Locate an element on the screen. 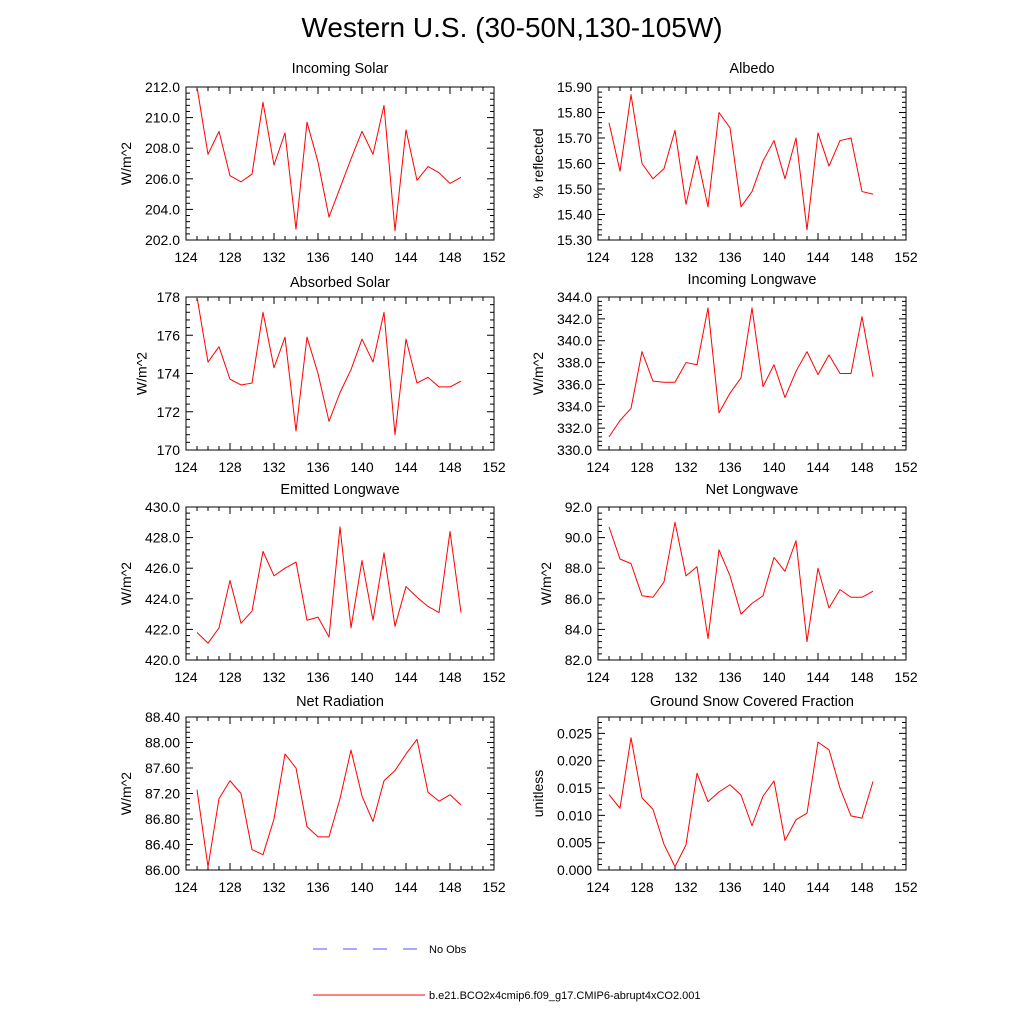 Image resolution: width=1024 pixels, height=1024 pixels. y-tick-label: 334.0 is located at coordinates (574, 406).